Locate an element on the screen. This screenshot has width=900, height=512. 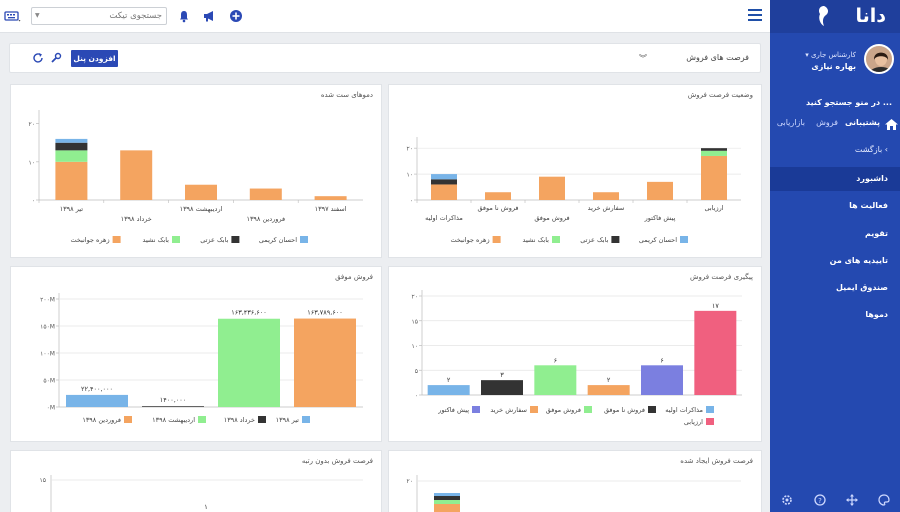
sidebar-tabs: پشتیبانی فروش بازاریابی is located at coordinates (835, 126).